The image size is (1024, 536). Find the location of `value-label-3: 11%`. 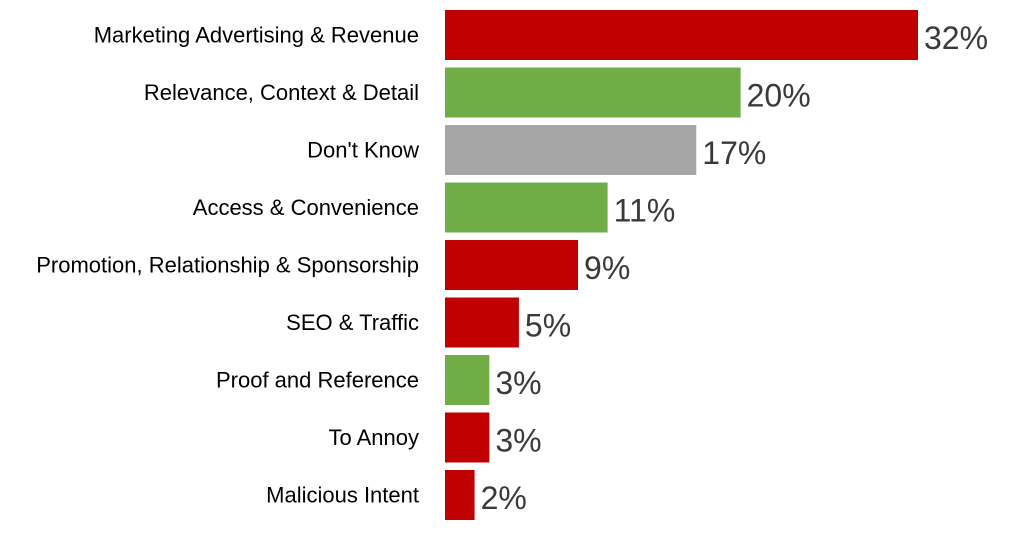

value-label-3: 11% is located at coordinates (645, 211).